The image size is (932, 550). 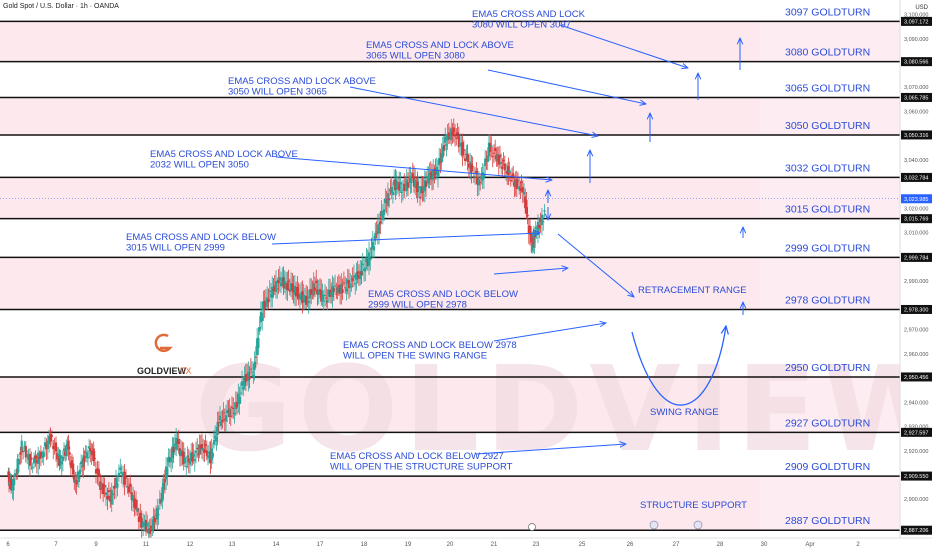 What do you see at coordinates (916, 22) in the screenshot?
I see `level-price-tag-text: 3,097.172` at bounding box center [916, 22].